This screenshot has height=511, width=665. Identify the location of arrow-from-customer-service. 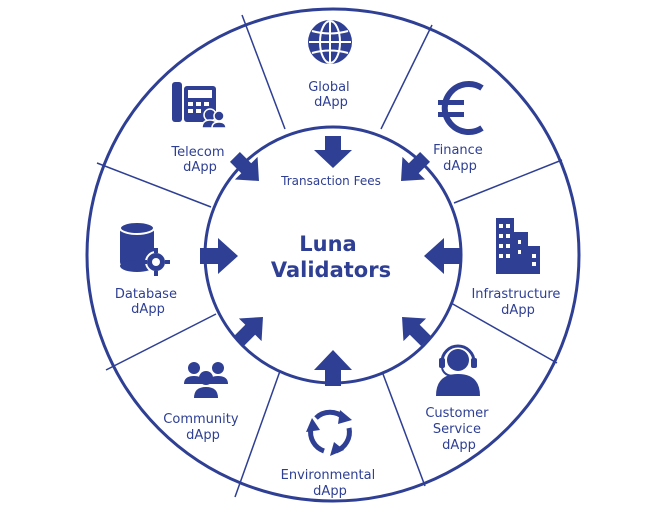
(417, 332).